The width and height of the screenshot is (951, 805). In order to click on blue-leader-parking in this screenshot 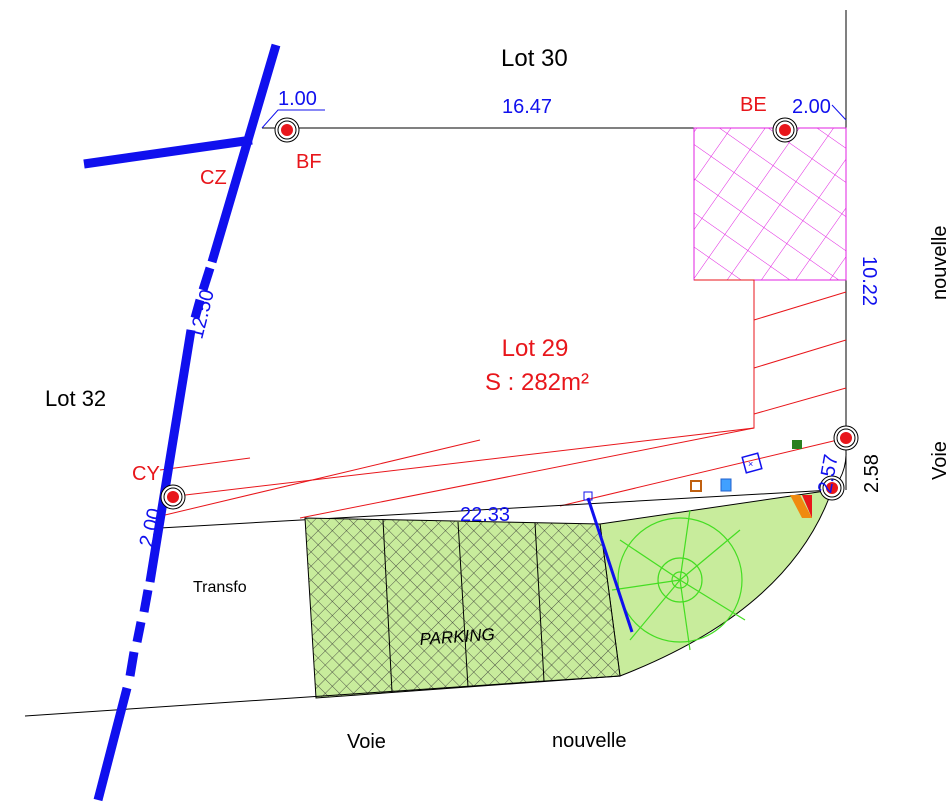, I will do `click(610, 565)`.